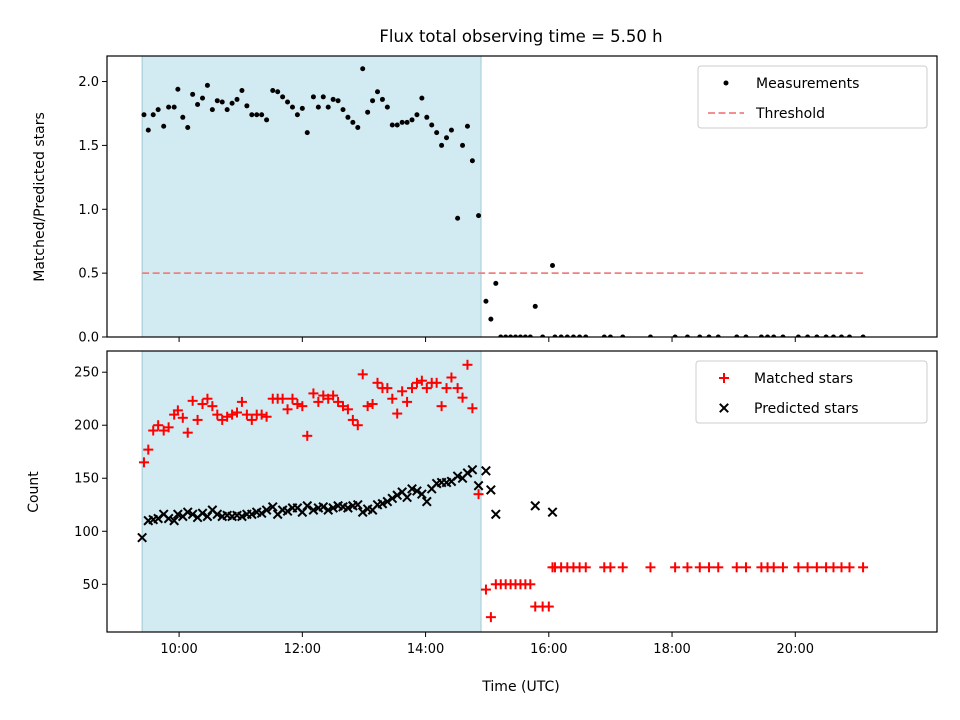 The image size is (960, 720). I want to click on bottom-x-tick-label: 10:00, so click(178, 649).